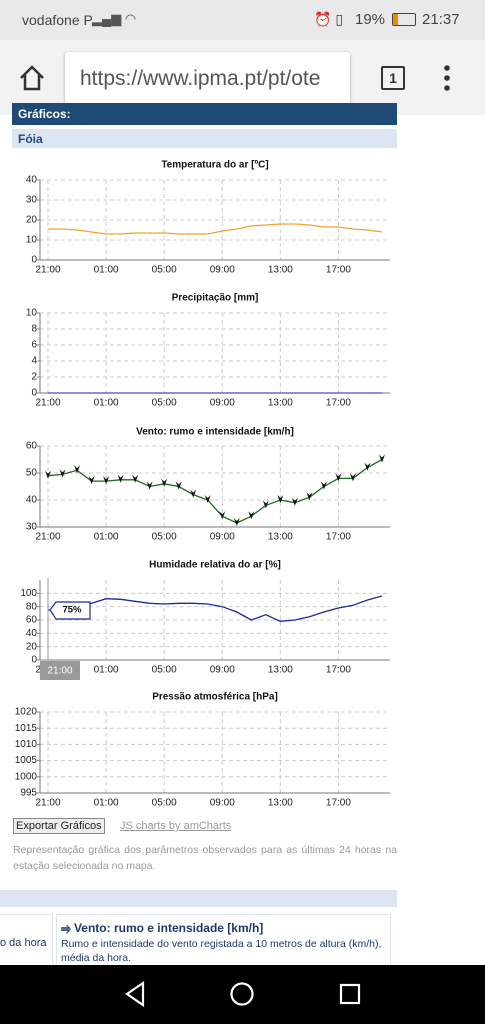  What do you see at coordinates (215, 491) in the screenshot?
I see `data-line` at bounding box center [215, 491].